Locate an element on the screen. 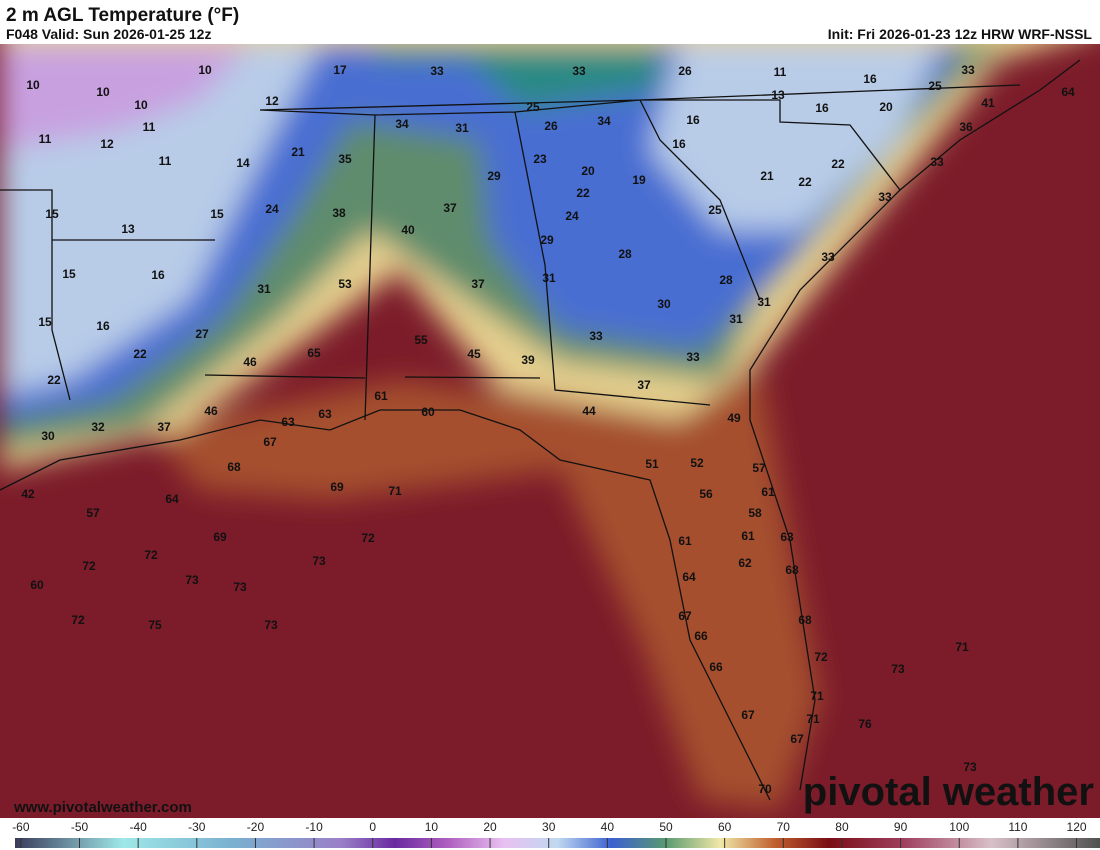 The height and width of the screenshot is (850, 1100). colorbar-tick-label: 30 is located at coordinates (549, 827).